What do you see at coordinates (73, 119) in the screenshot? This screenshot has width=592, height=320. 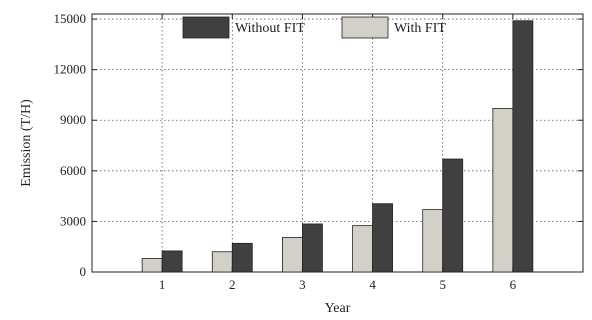 I see `y-tick-label: 9000` at bounding box center [73, 119].